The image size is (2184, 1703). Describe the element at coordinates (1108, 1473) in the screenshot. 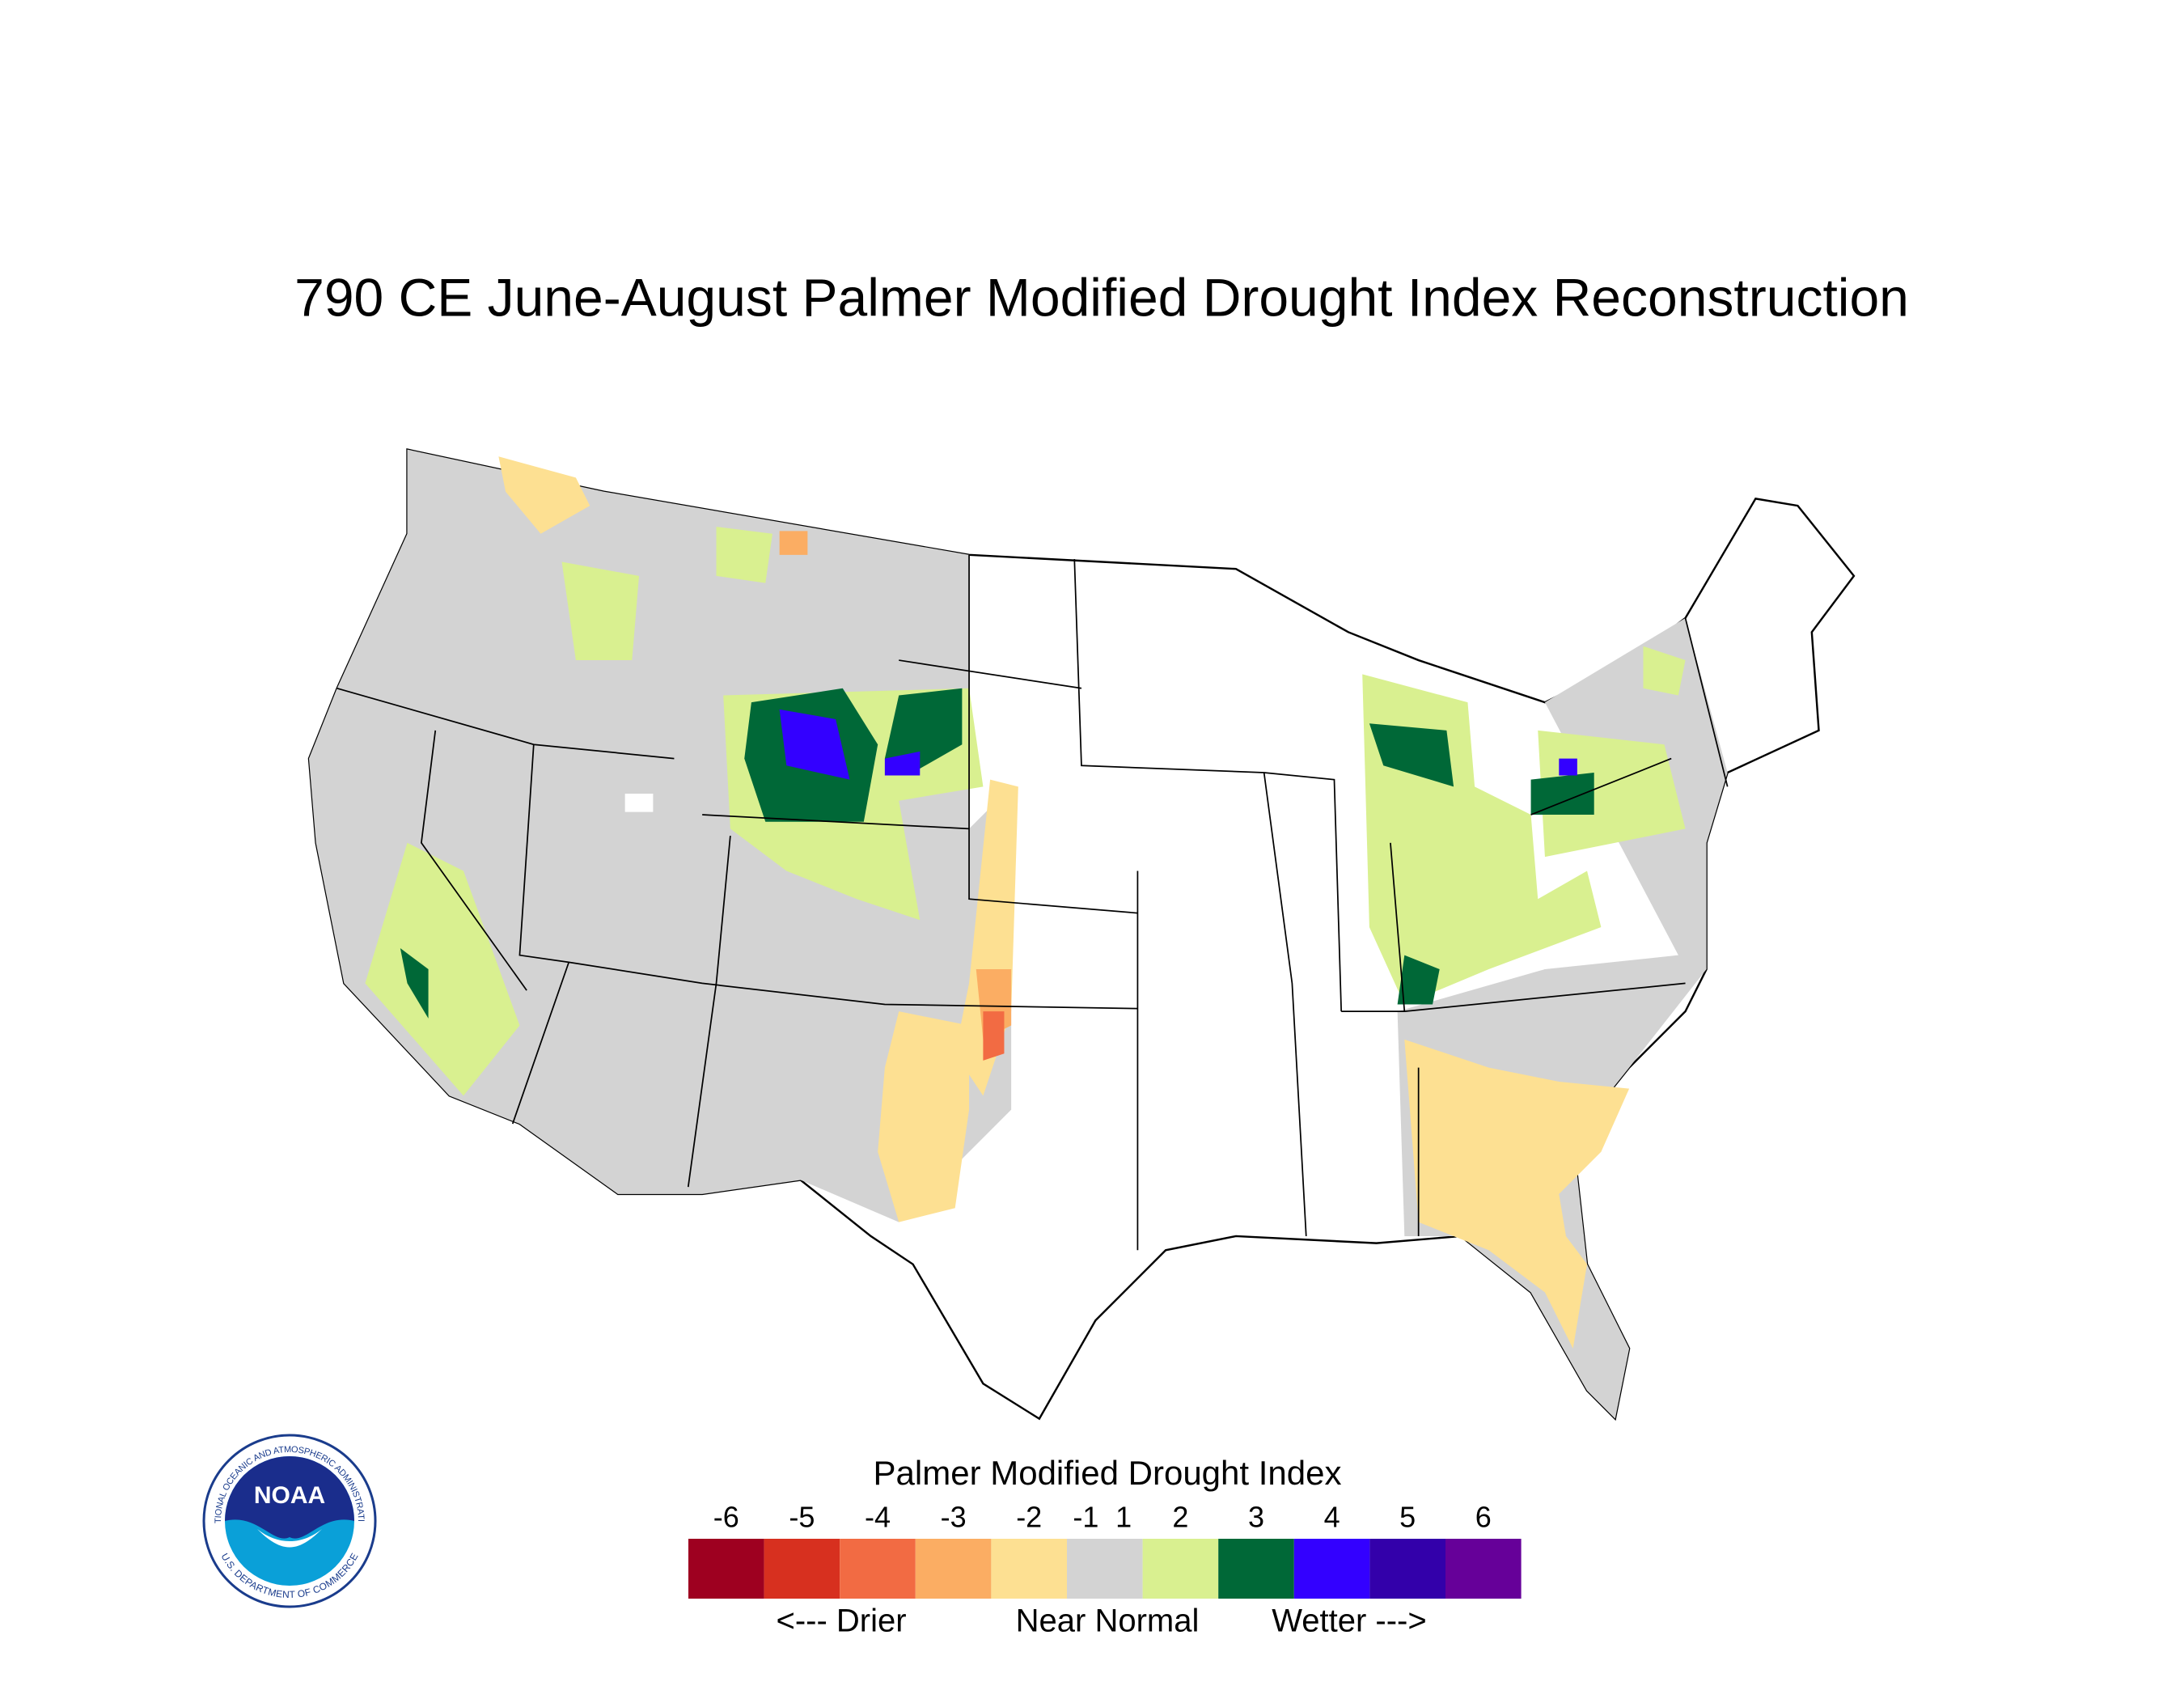

I see `legend-title: Palmer Modified Drought Index` at that location.